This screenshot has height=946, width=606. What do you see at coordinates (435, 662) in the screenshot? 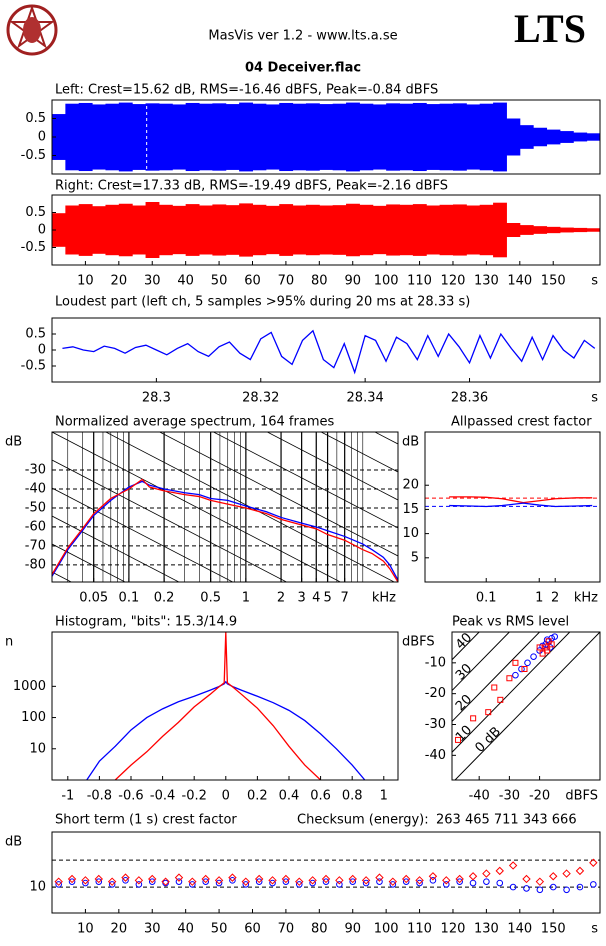
I see `y-tick-label: -10` at bounding box center [435, 662].